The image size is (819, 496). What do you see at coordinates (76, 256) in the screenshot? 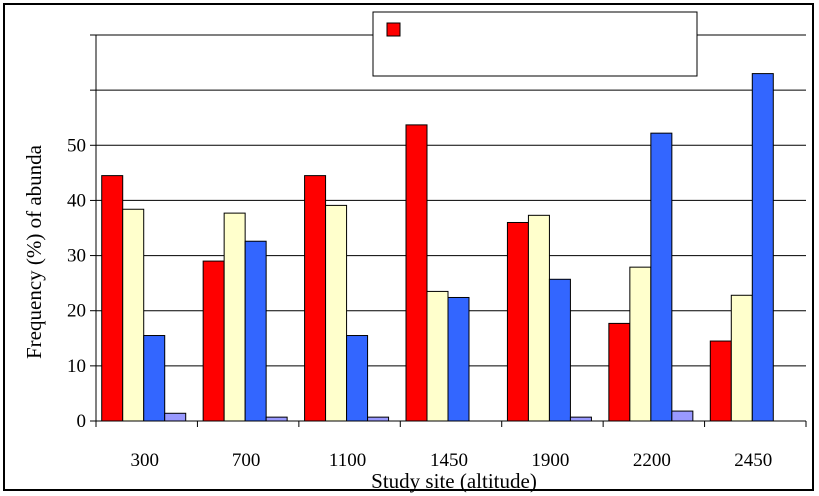
I see `y-tick-label: 30` at bounding box center [76, 256].